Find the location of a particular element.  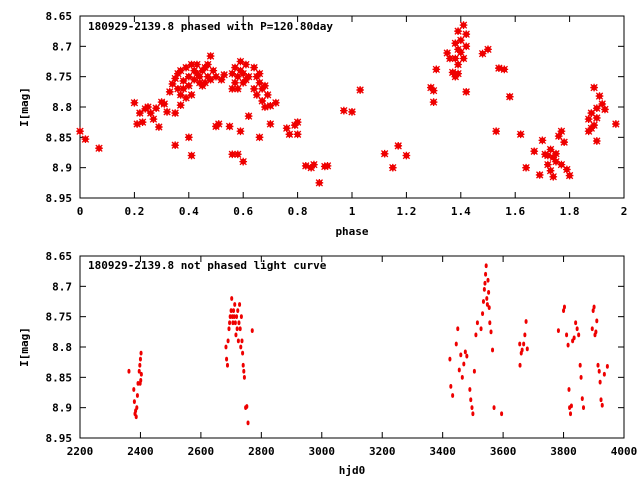

y-tick-label: 8.85 is located at coordinates (59, 137).